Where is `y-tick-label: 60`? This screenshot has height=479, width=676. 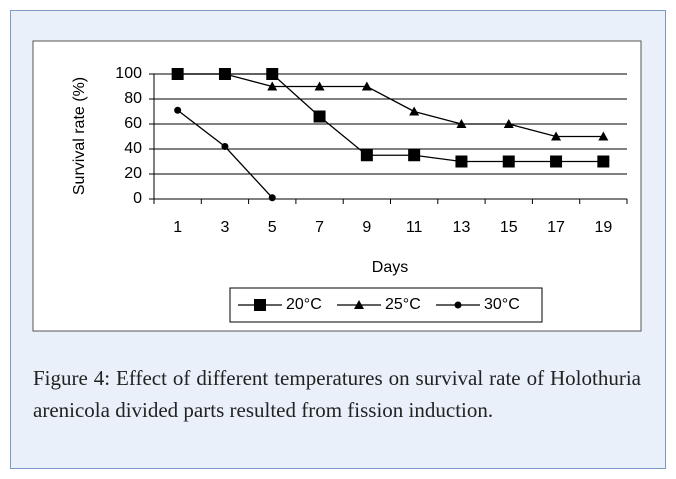
y-tick-label: 60 is located at coordinates (133, 123).